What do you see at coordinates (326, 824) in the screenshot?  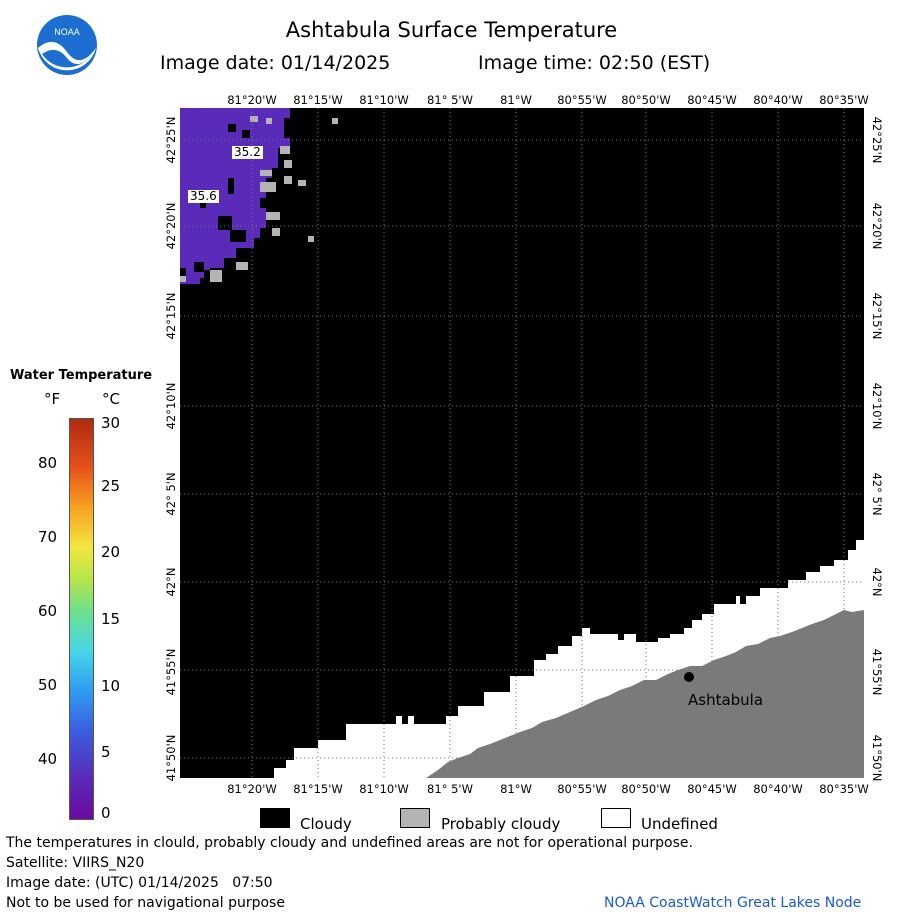 I see `cloudy-label: Cloudy` at bounding box center [326, 824].